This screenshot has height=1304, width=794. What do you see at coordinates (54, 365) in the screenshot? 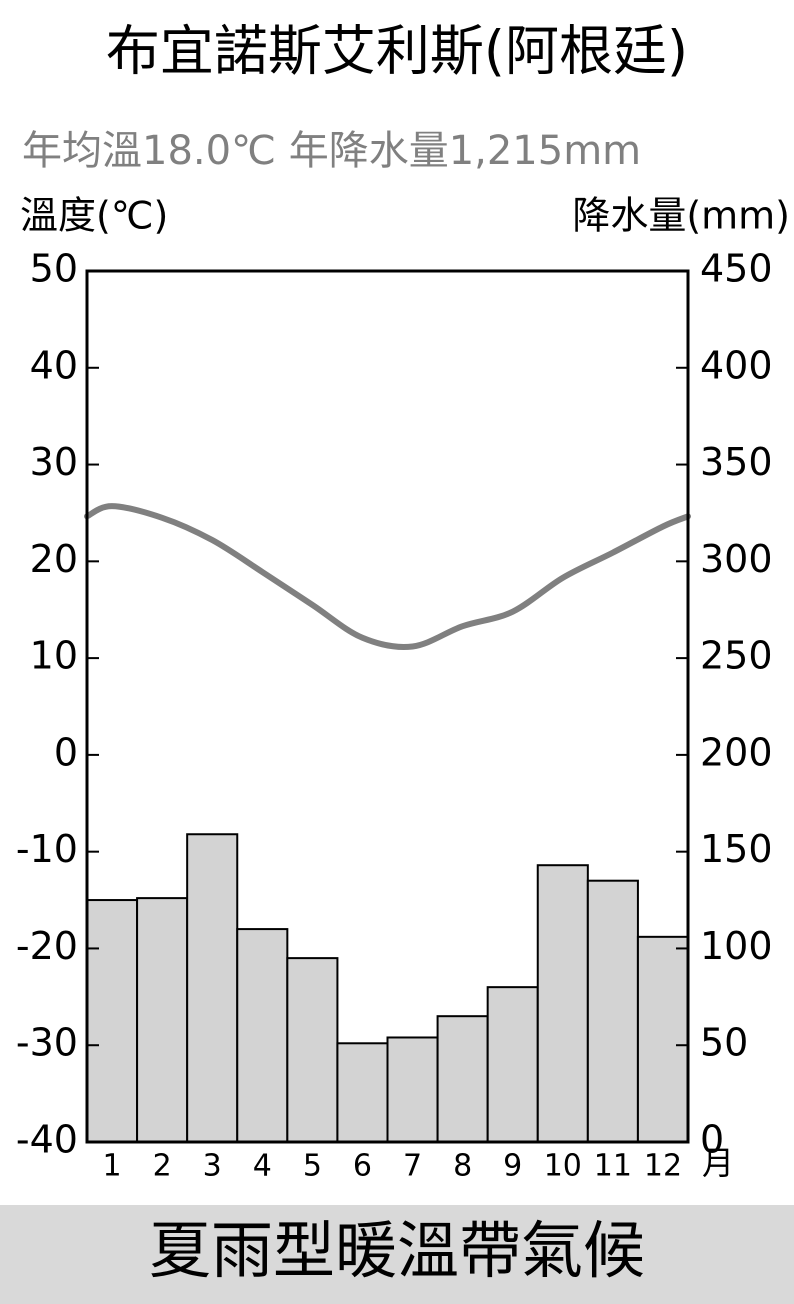
I see `y-tick-label: 40` at bounding box center [54, 365].